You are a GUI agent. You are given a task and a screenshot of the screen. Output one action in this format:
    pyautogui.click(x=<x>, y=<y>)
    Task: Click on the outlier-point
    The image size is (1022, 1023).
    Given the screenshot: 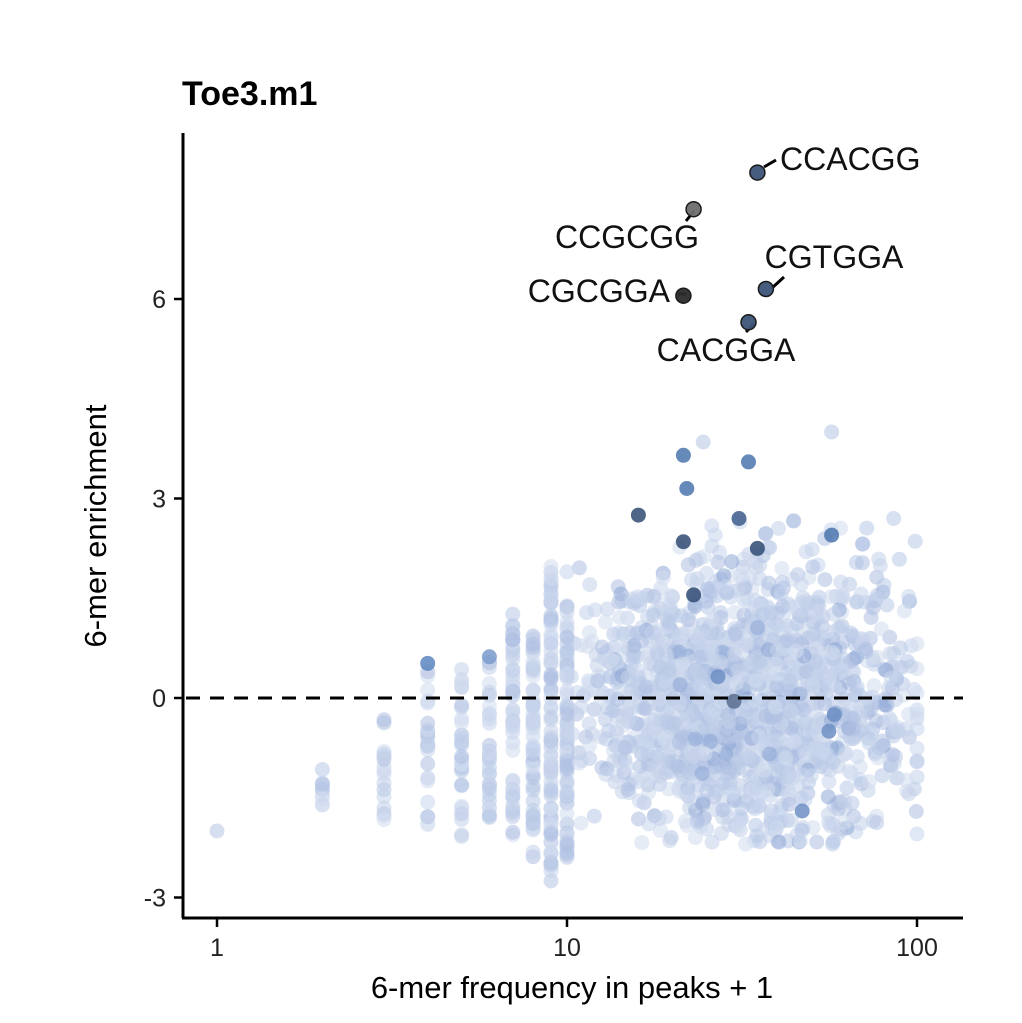 What is the action you would take?
    pyautogui.click(x=551, y=881)
    